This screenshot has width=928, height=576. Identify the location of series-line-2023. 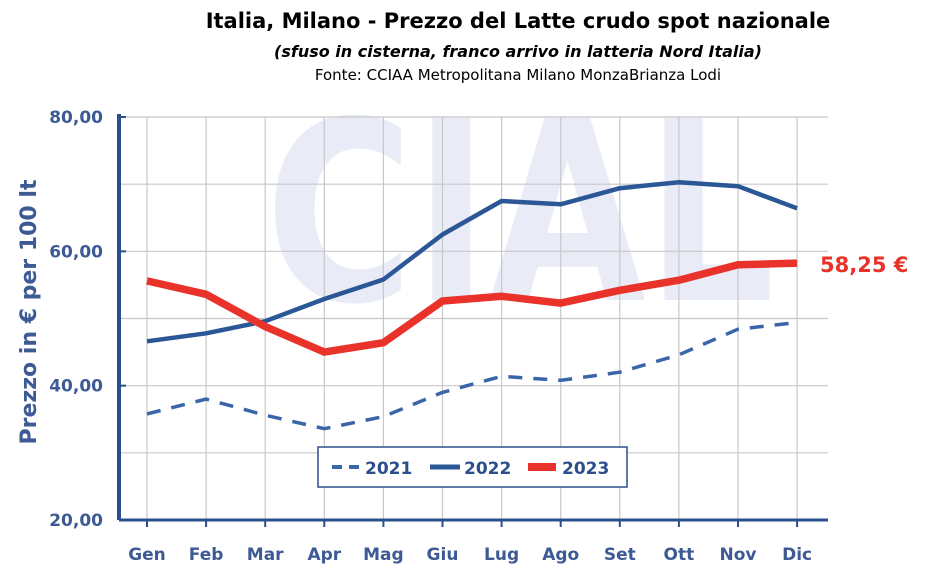
(472, 307).